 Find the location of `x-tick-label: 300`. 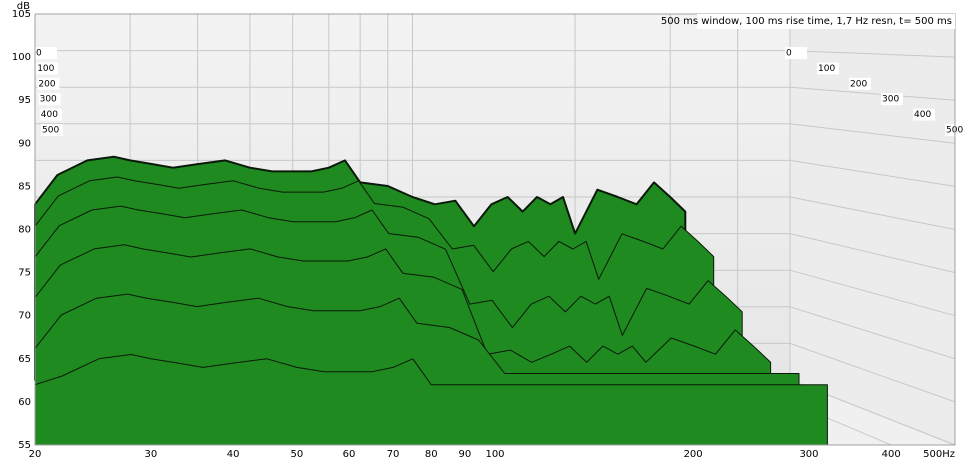

x-tick-label: 300 is located at coordinates (808, 454).